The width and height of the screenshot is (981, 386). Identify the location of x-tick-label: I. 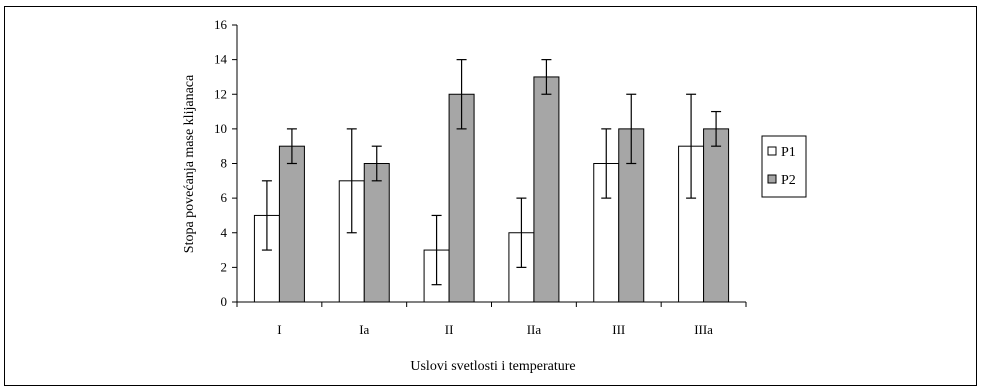
(279, 329).